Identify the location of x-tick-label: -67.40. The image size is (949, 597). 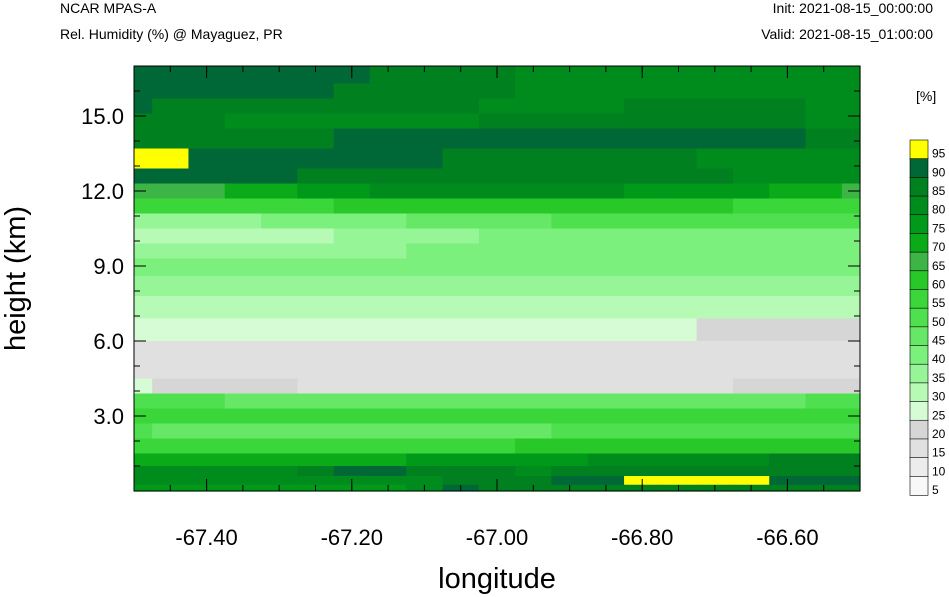
(206, 537).